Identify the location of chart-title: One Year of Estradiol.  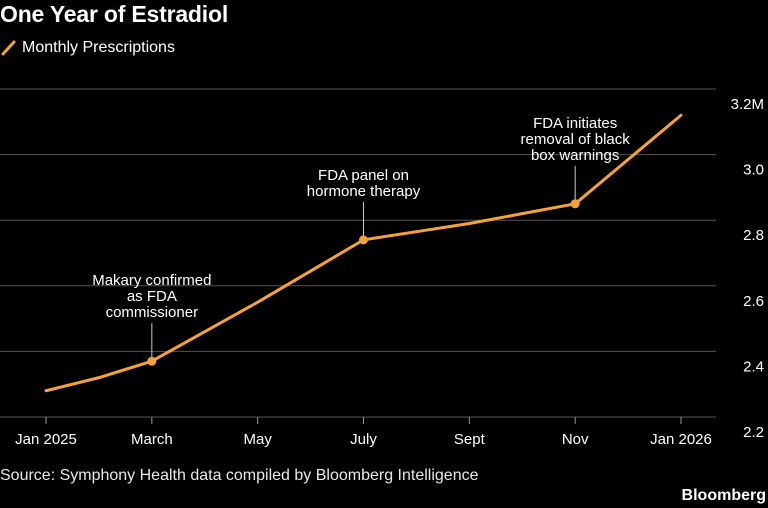
(114, 14).